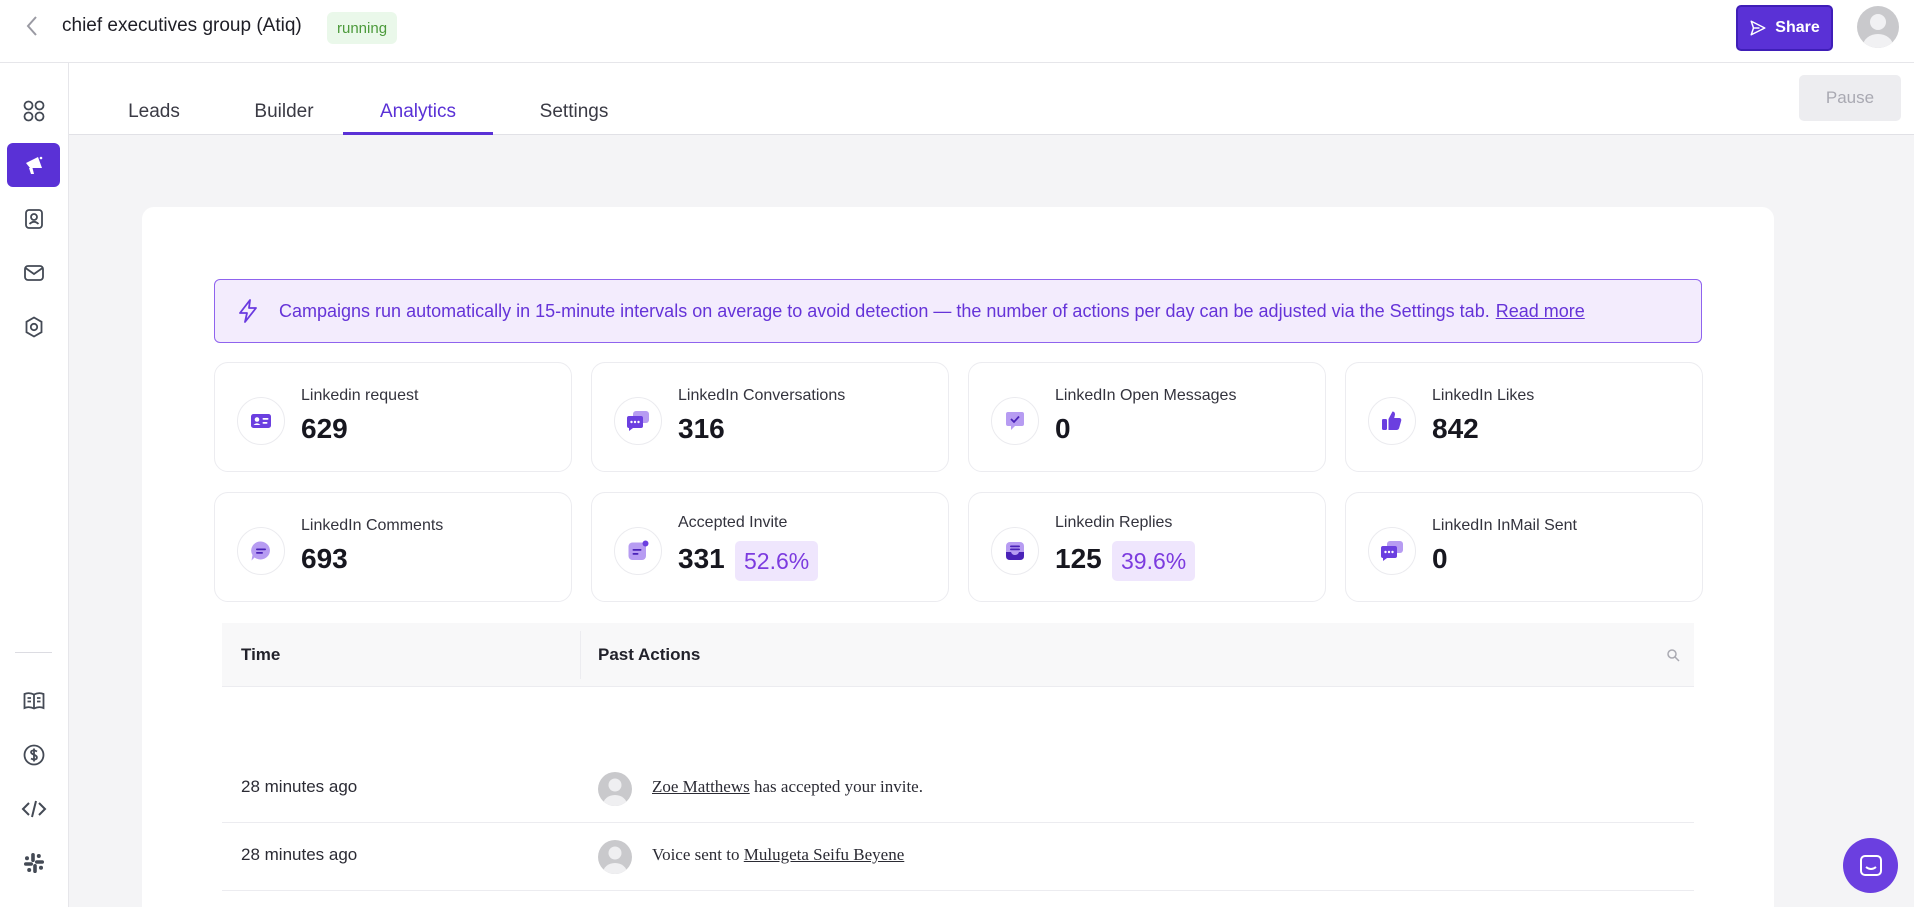 The width and height of the screenshot is (1914, 907). I want to click on grid-icon, so click(33, 111).